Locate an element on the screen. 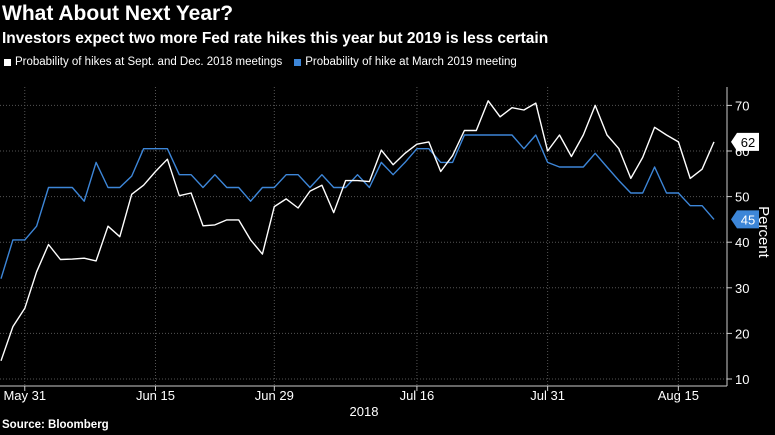  y-tick-label: 40 is located at coordinates (742, 242).